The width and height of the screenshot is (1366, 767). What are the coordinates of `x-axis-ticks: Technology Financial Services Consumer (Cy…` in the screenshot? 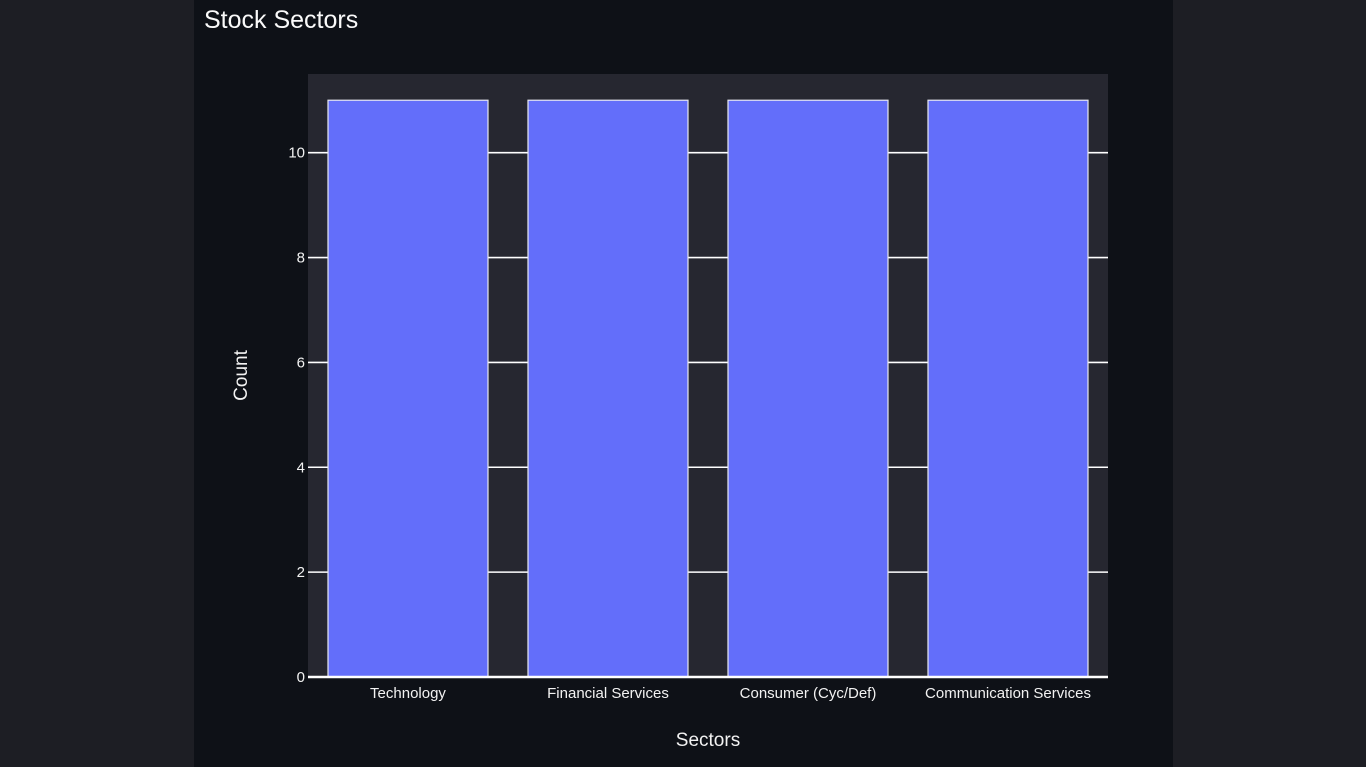 It's located at (730, 693).